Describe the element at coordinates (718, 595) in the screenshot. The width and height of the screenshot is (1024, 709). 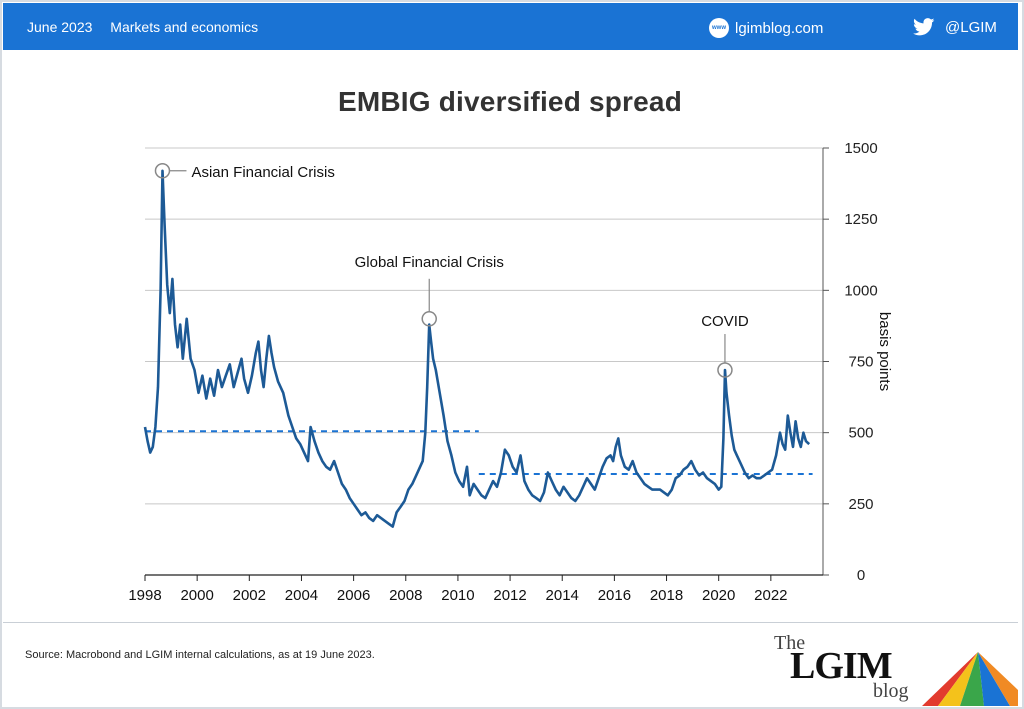
I see `x-tick-label: 2020` at that location.